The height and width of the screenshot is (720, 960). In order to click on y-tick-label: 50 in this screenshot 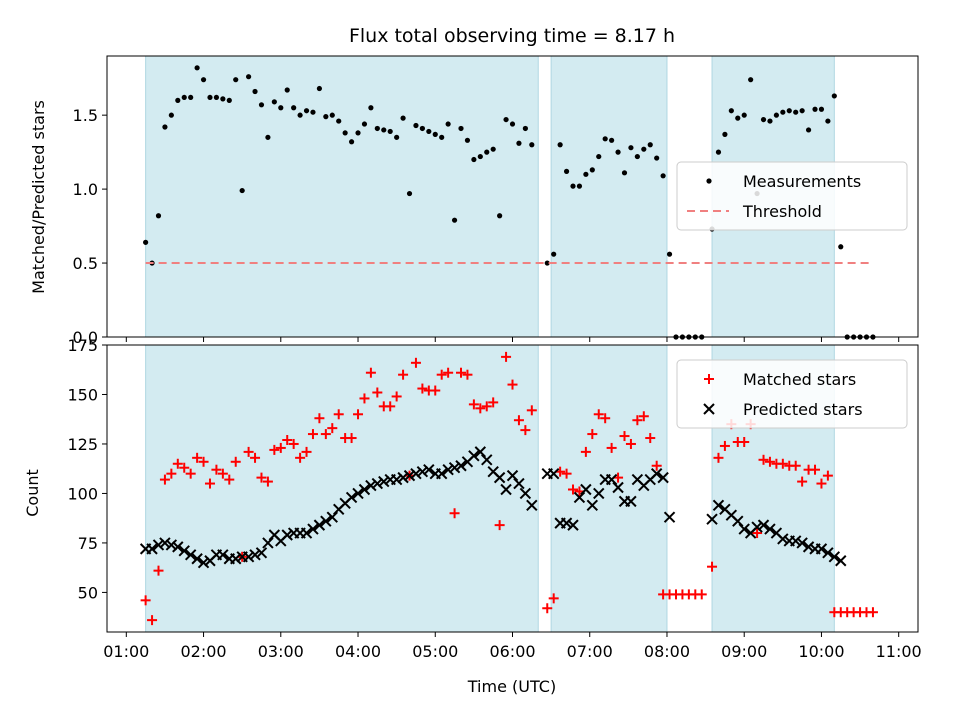, I will do `click(88, 592)`.